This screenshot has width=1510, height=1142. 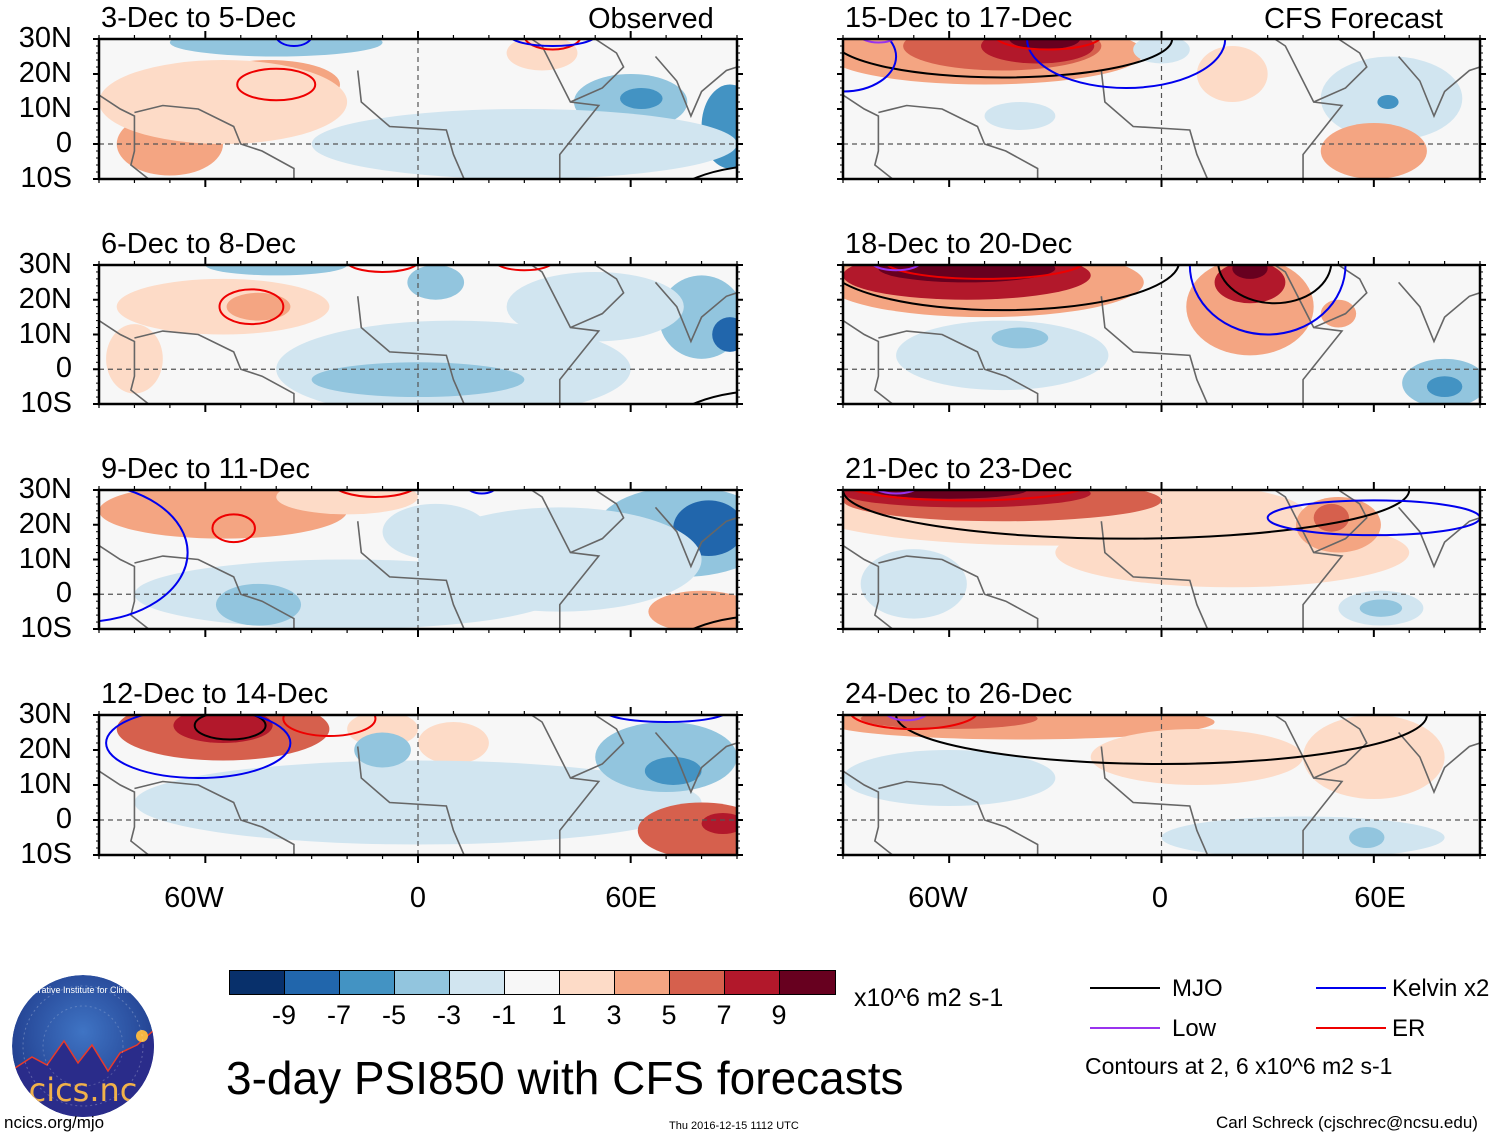 What do you see at coordinates (651, 19) in the screenshot?
I see `observed-label: Observed` at bounding box center [651, 19].